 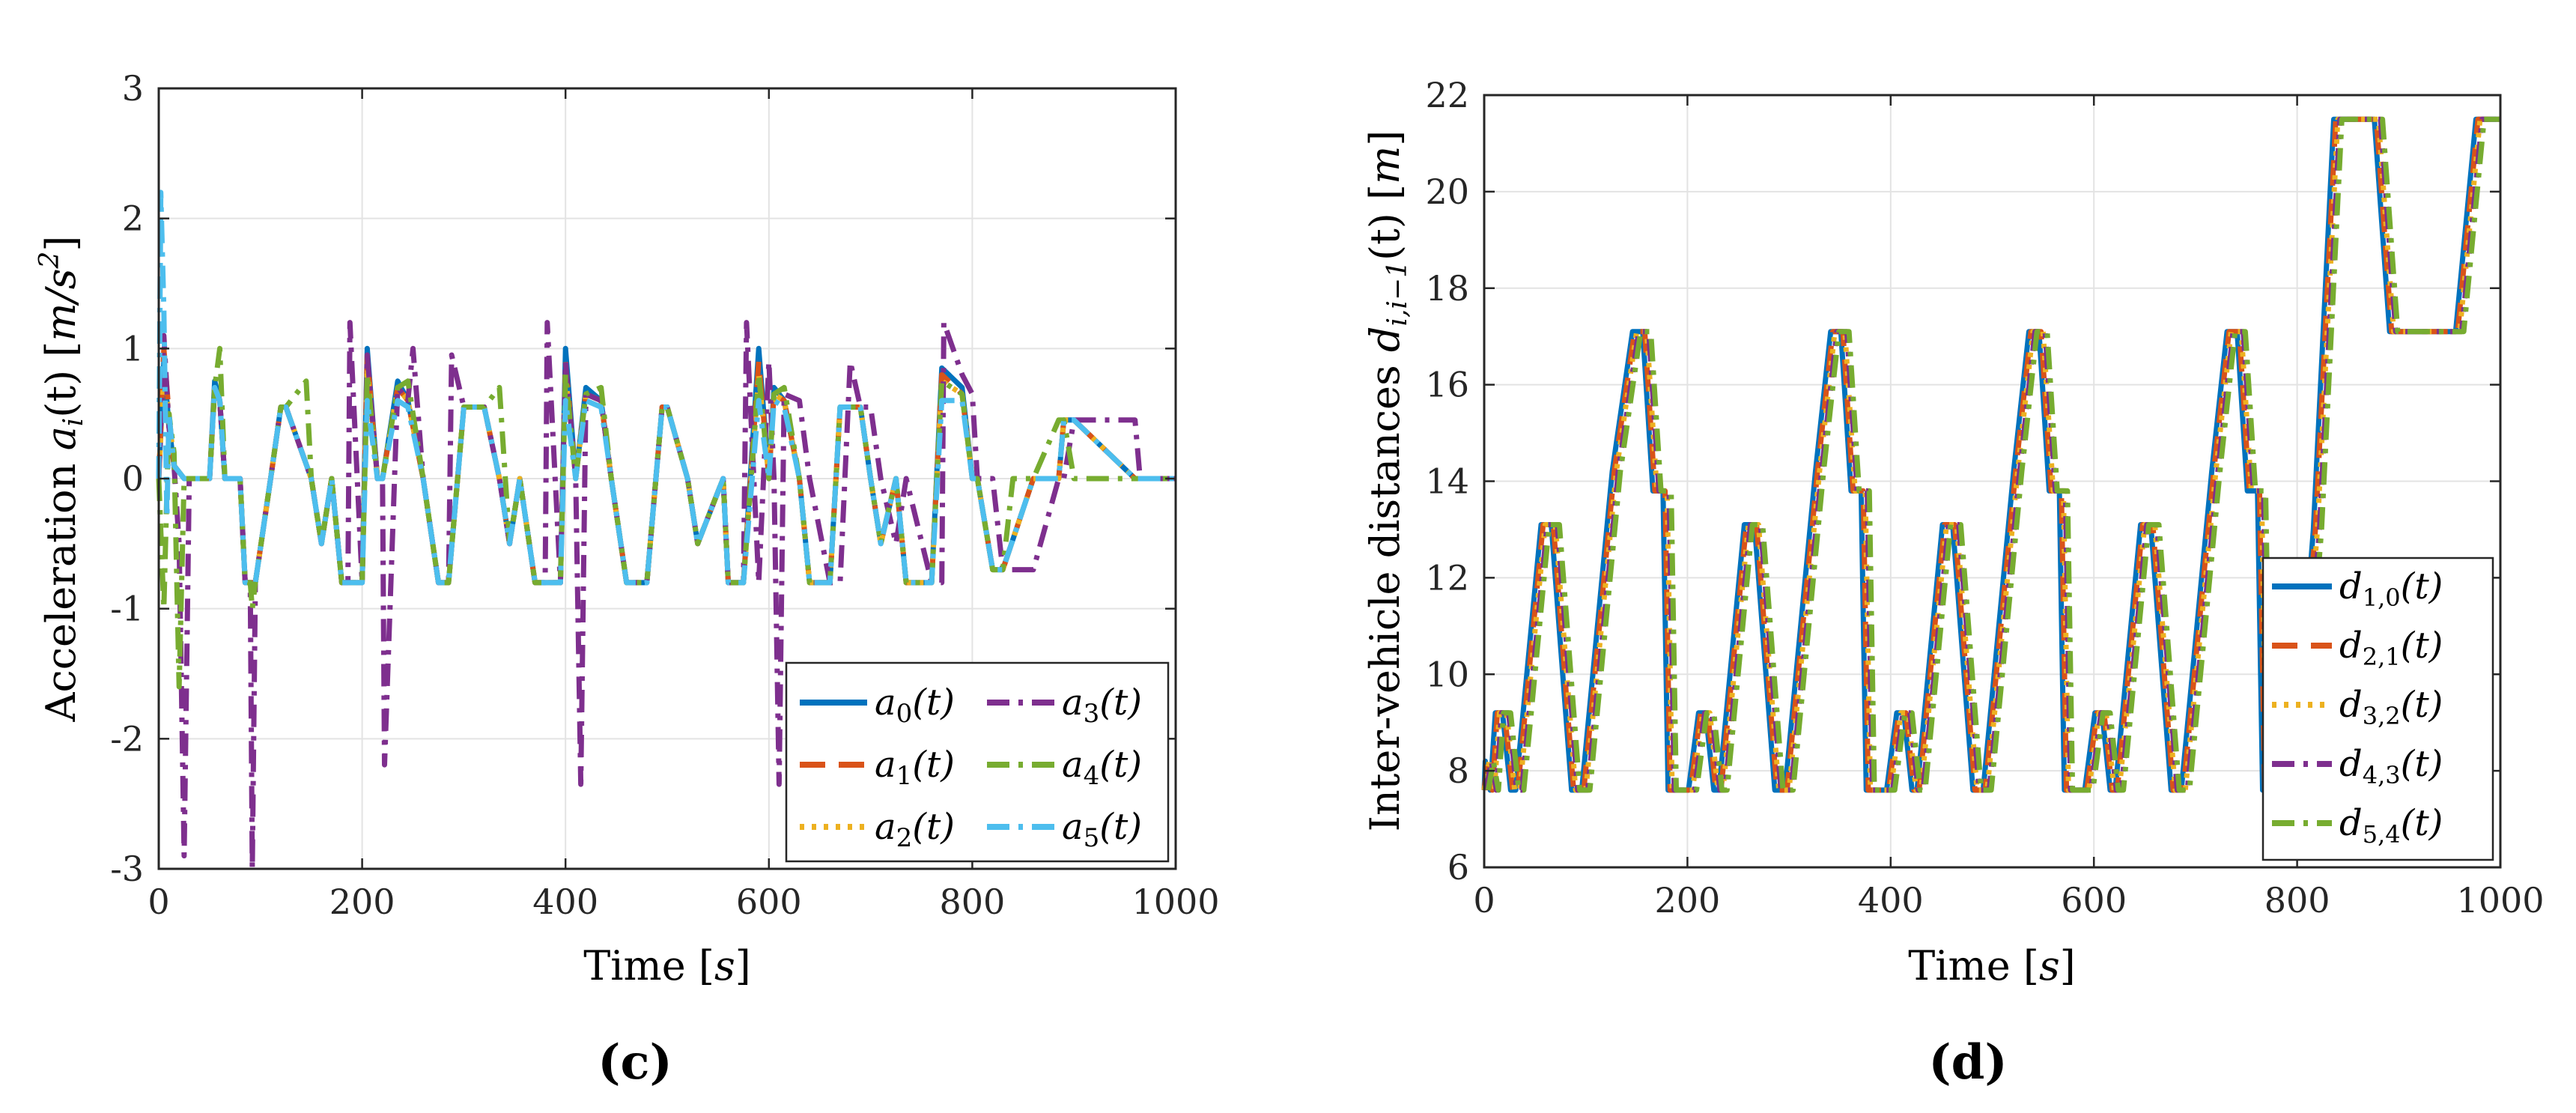 I want to click on y-axis-label-c: Acceleration ai(t) [m/s2], so click(x=61, y=478).